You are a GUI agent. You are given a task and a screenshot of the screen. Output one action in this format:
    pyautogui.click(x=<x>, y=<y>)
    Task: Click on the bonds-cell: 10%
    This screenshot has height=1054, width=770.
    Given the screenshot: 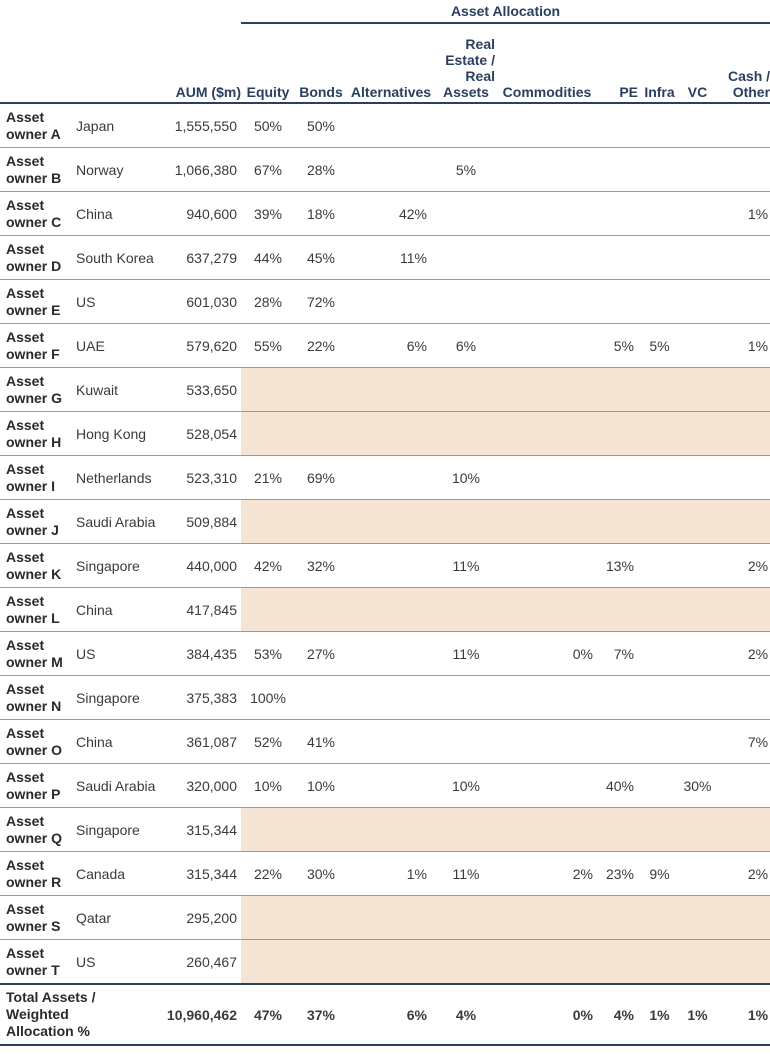 What is the action you would take?
    pyautogui.click(x=321, y=785)
    